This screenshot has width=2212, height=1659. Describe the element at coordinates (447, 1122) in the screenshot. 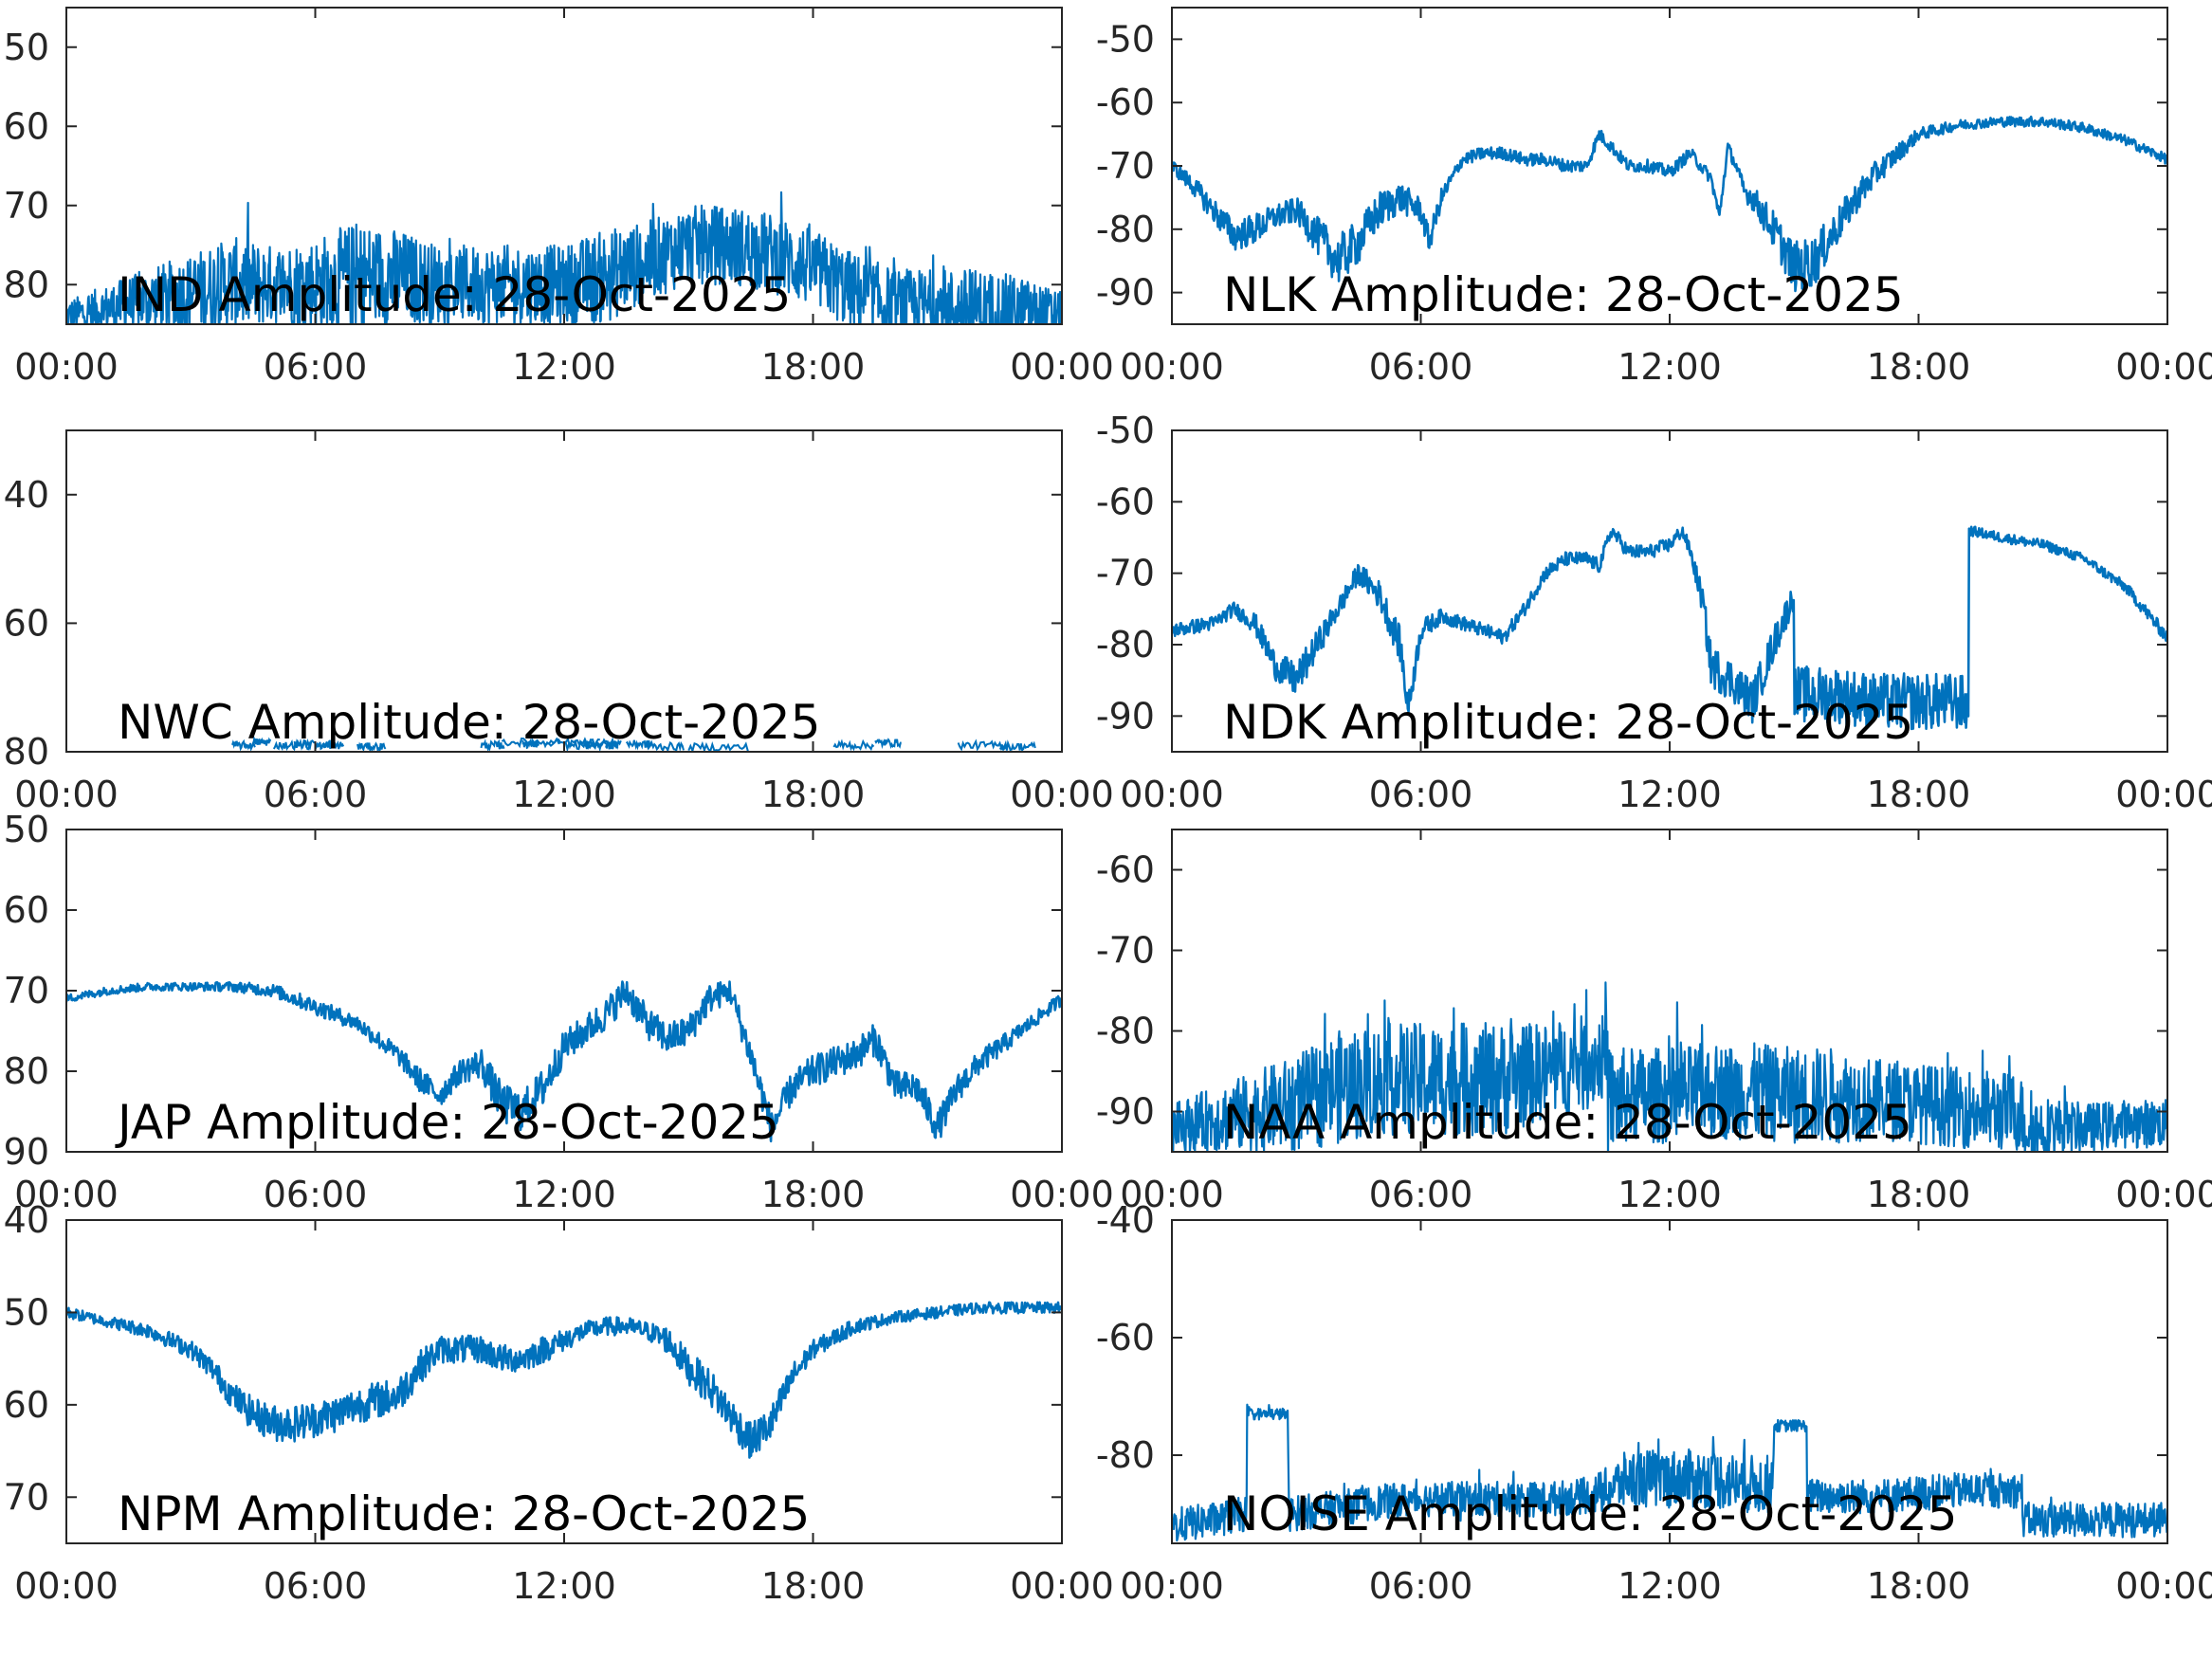

I see `panel-title: JAP Amplitude: 28-Oct-2025` at that location.